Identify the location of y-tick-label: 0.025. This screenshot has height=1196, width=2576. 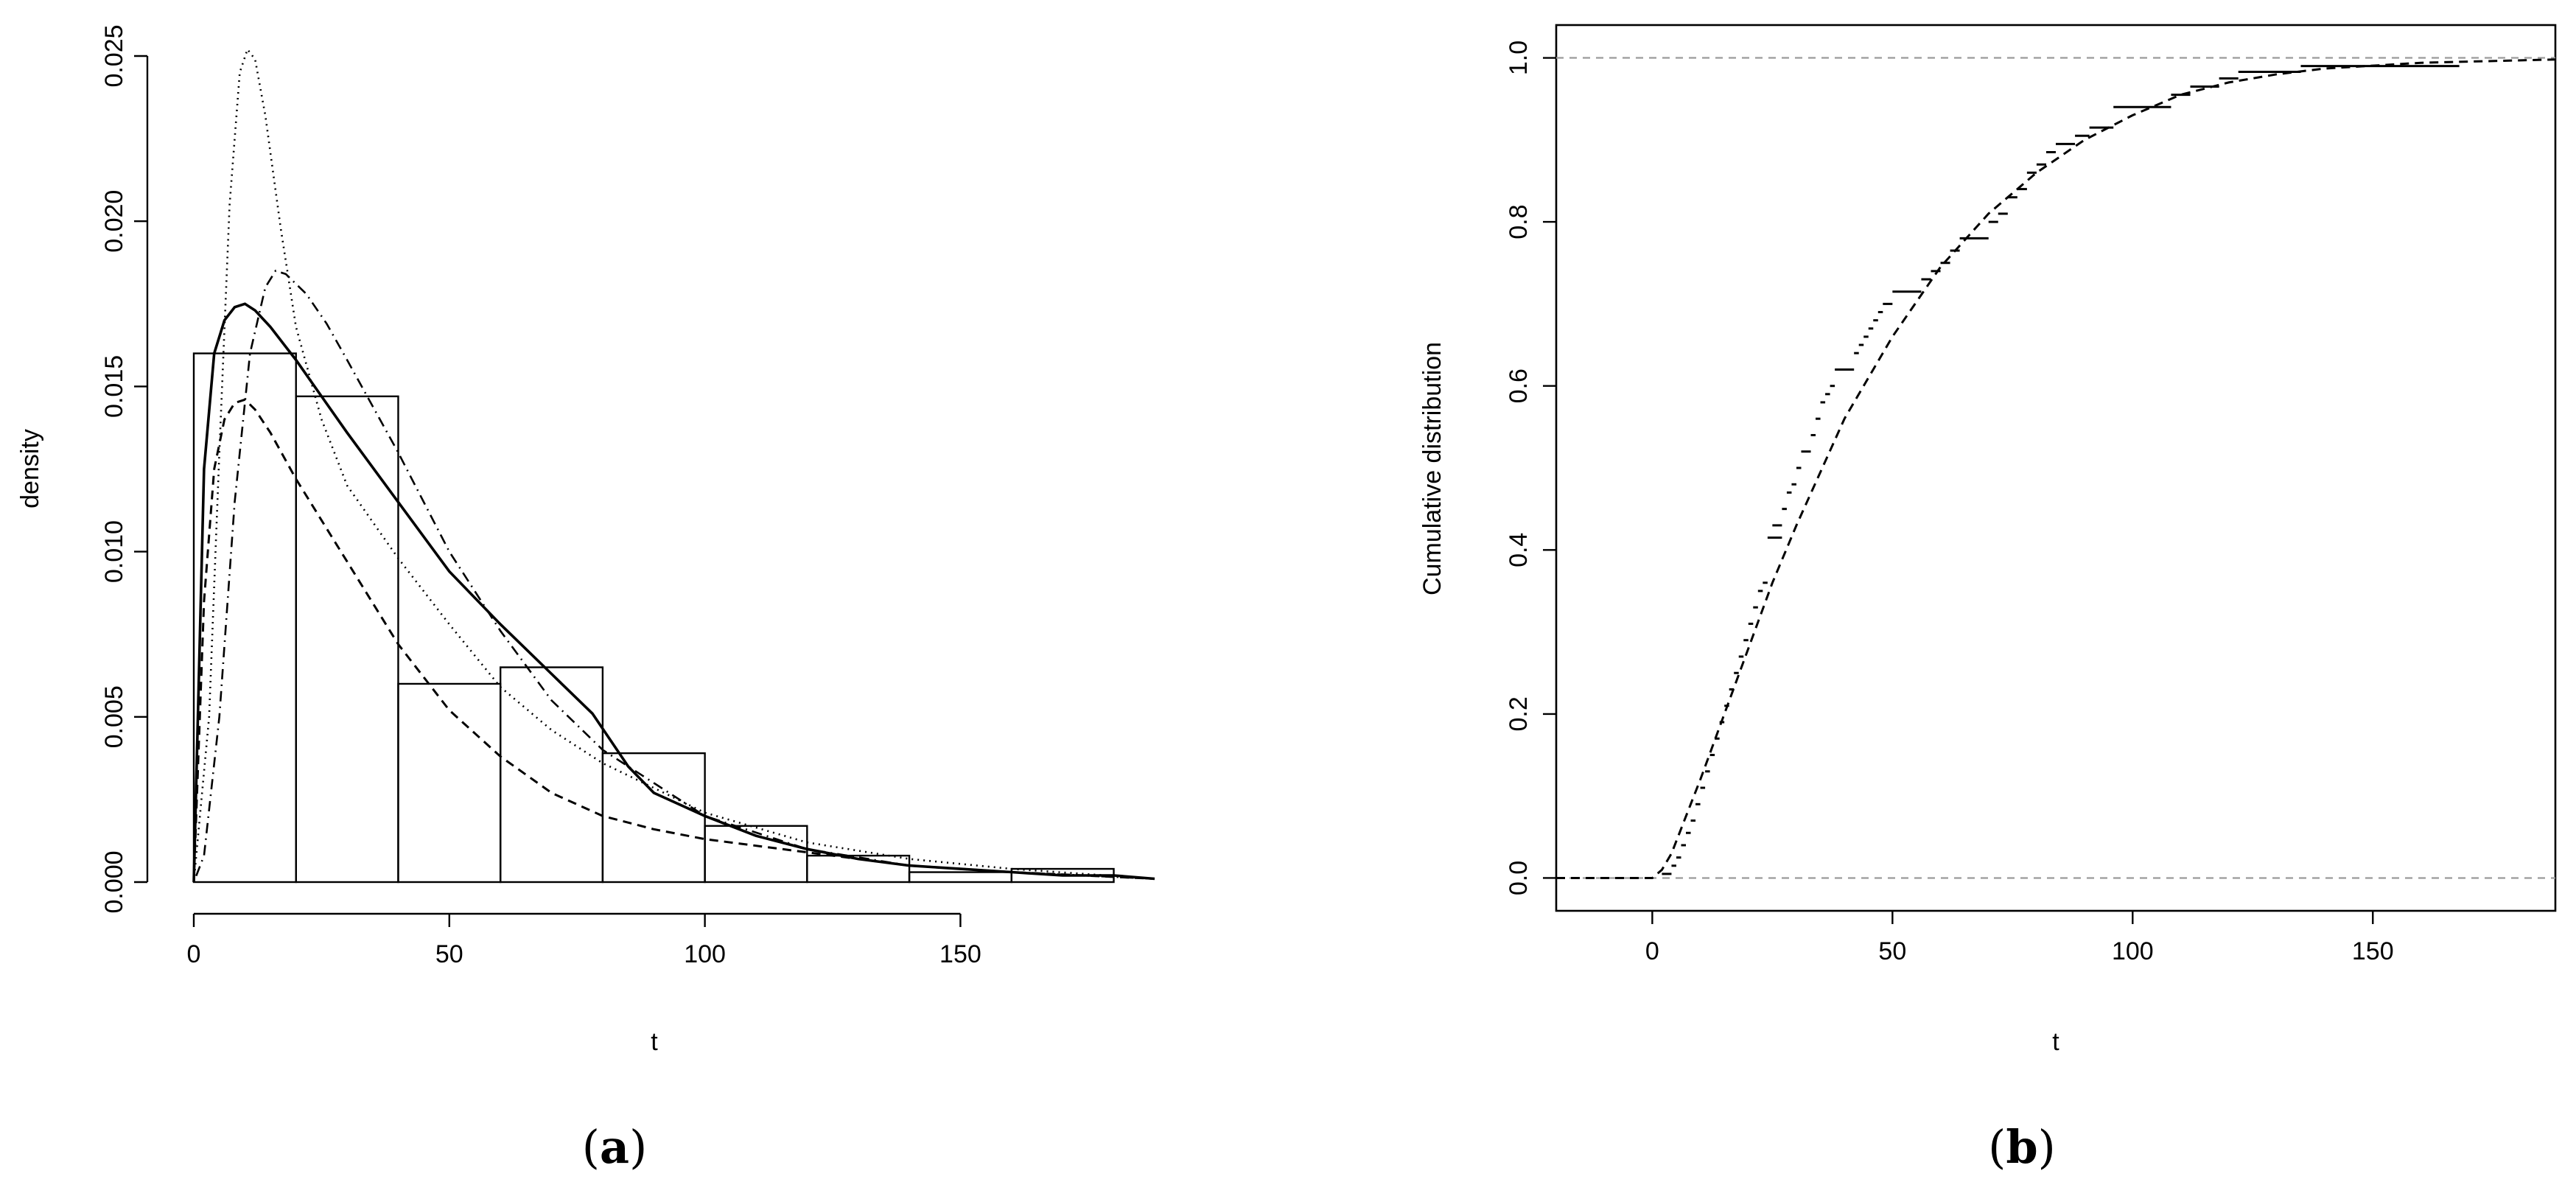
(114, 55).